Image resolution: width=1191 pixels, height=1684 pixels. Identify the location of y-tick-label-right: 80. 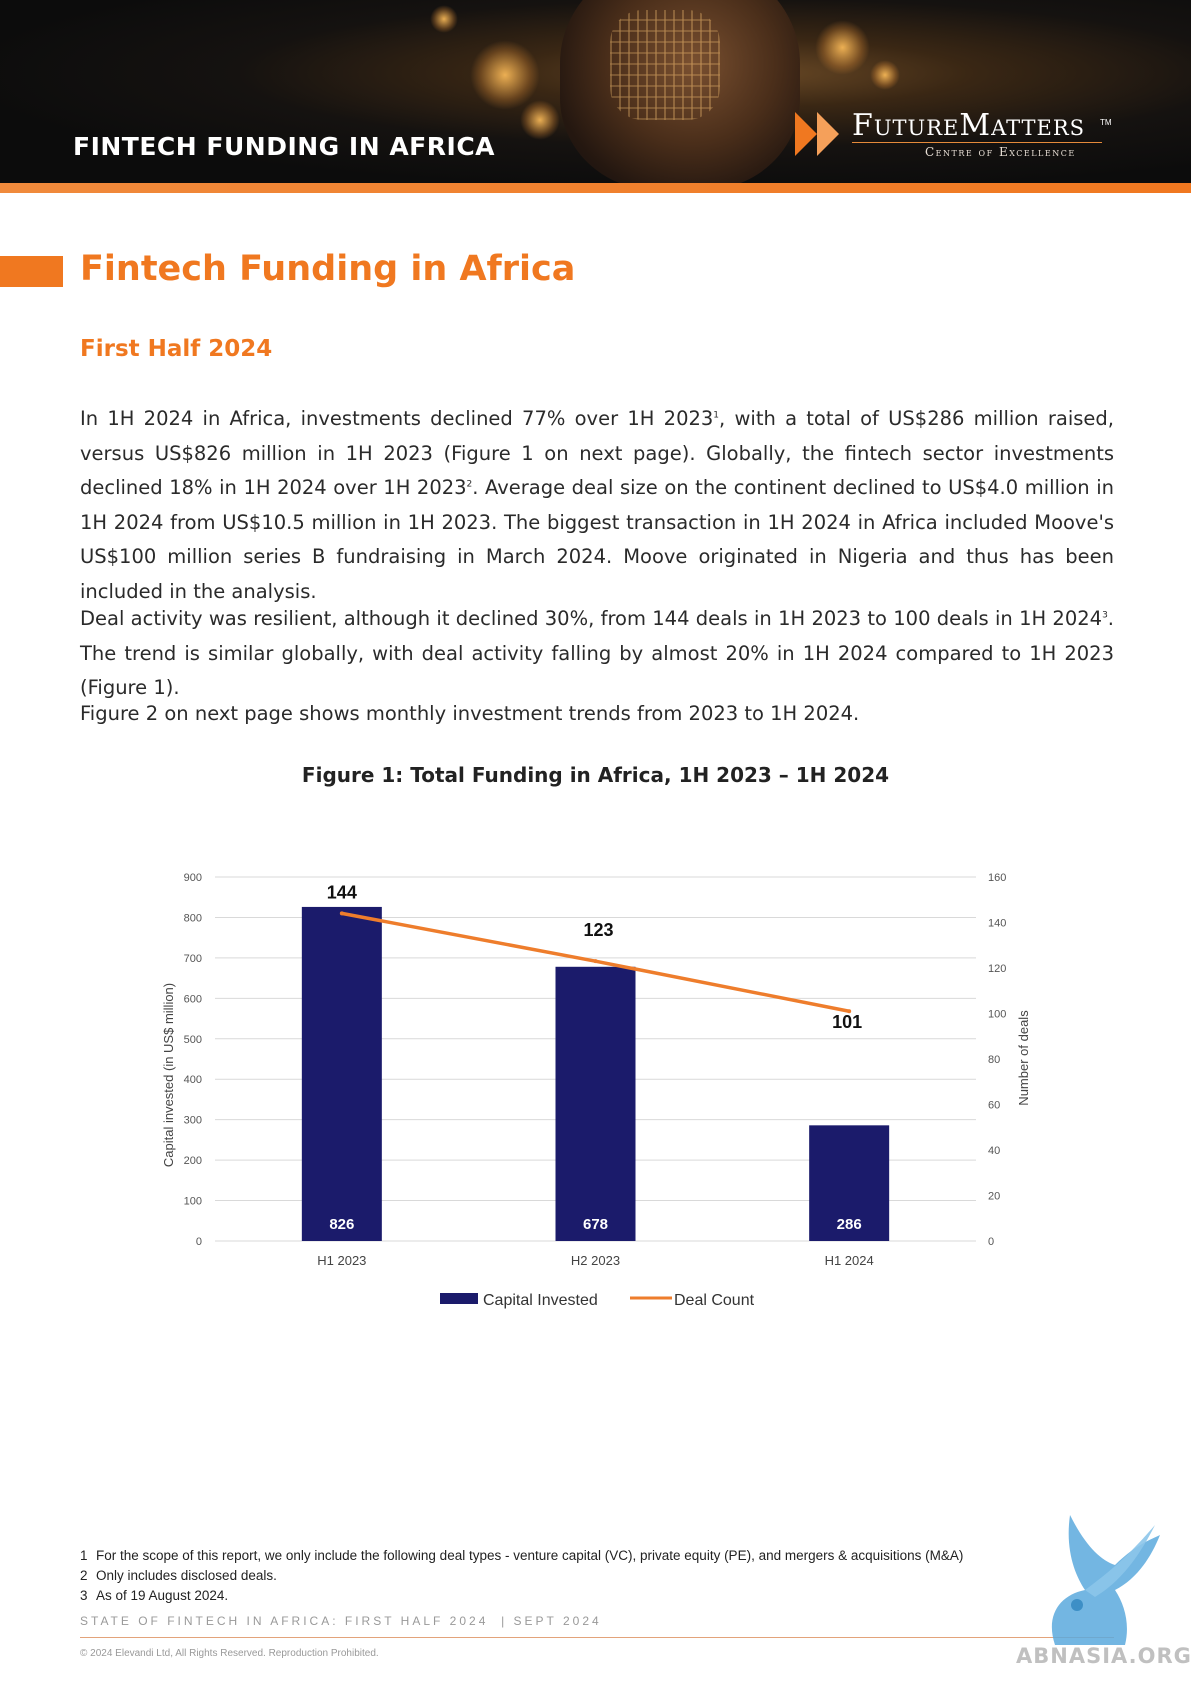
(994, 1060).